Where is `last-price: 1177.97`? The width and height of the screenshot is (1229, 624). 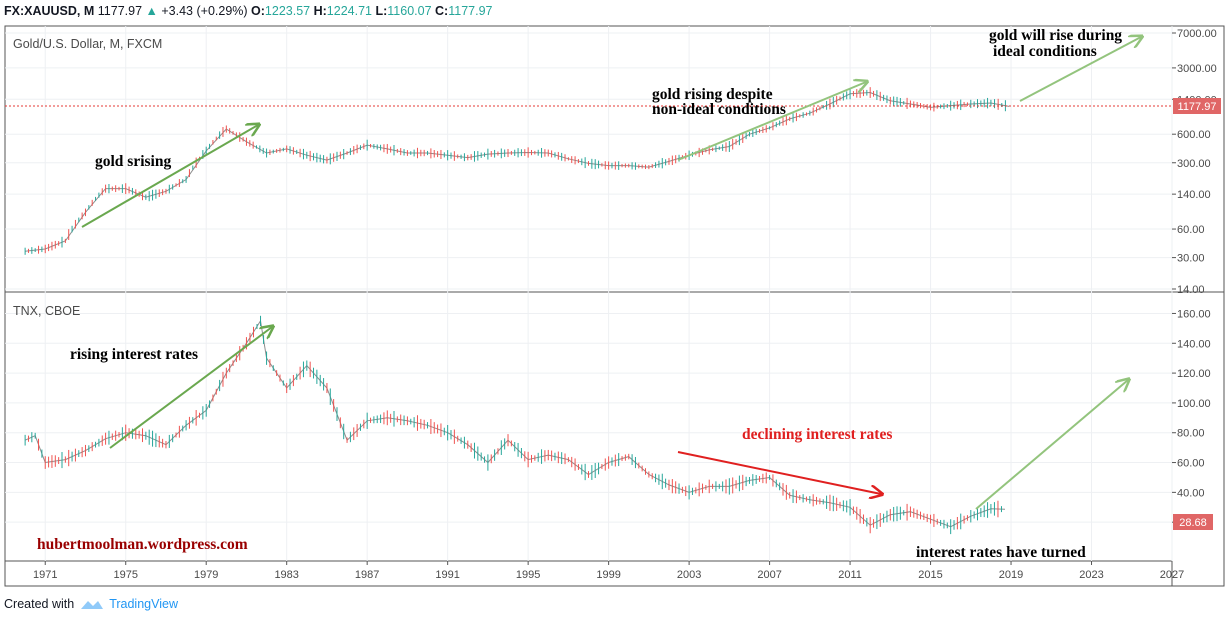 last-price: 1177.97 is located at coordinates (120, 11).